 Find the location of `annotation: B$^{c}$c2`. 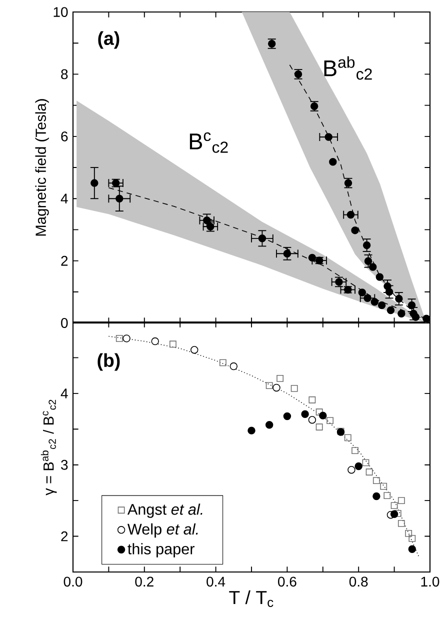

annotation: B$^{c}$c2 is located at coordinates (209, 142).